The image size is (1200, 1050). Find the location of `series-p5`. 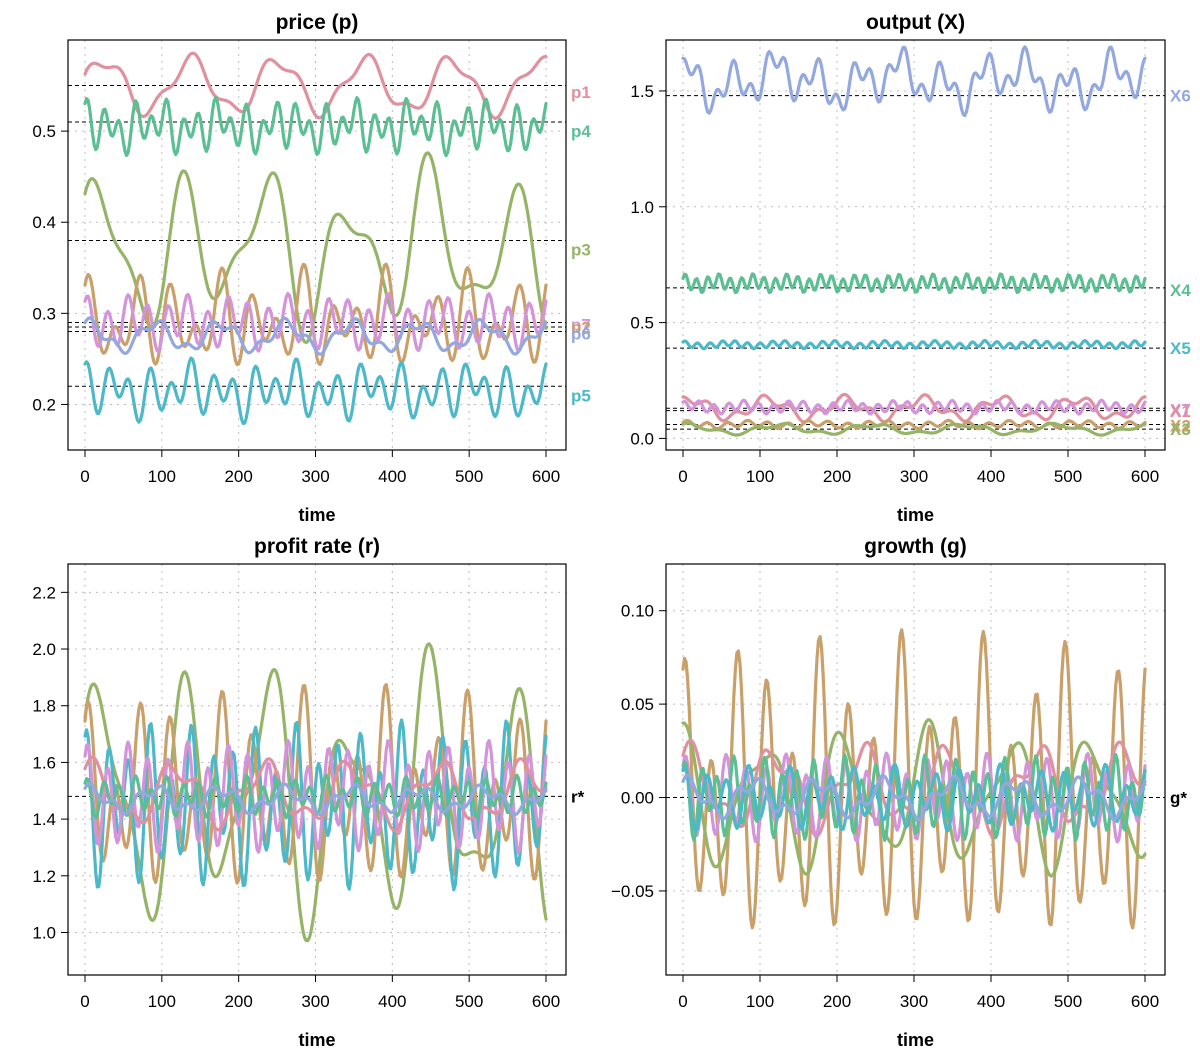

series-p5 is located at coordinates (315, 391).